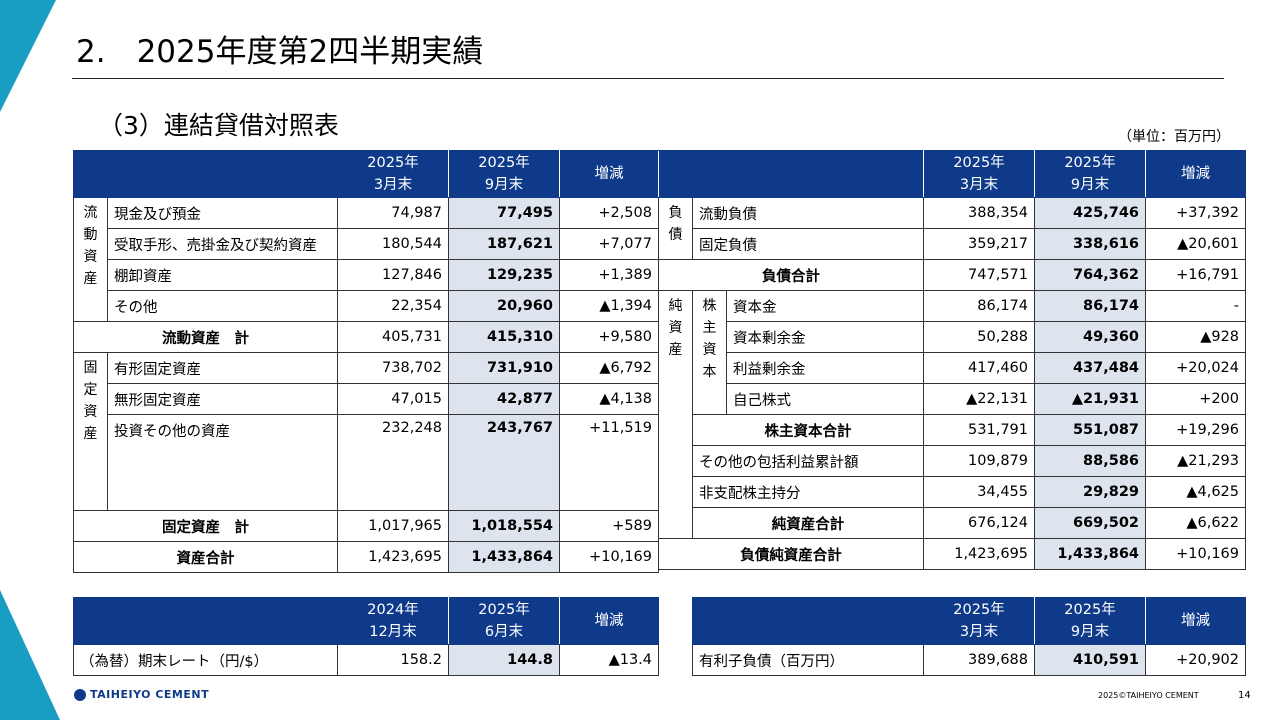 This screenshot has width=1280, height=720. I want to click on row-label: 投資その他の資産, so click(222, 462).